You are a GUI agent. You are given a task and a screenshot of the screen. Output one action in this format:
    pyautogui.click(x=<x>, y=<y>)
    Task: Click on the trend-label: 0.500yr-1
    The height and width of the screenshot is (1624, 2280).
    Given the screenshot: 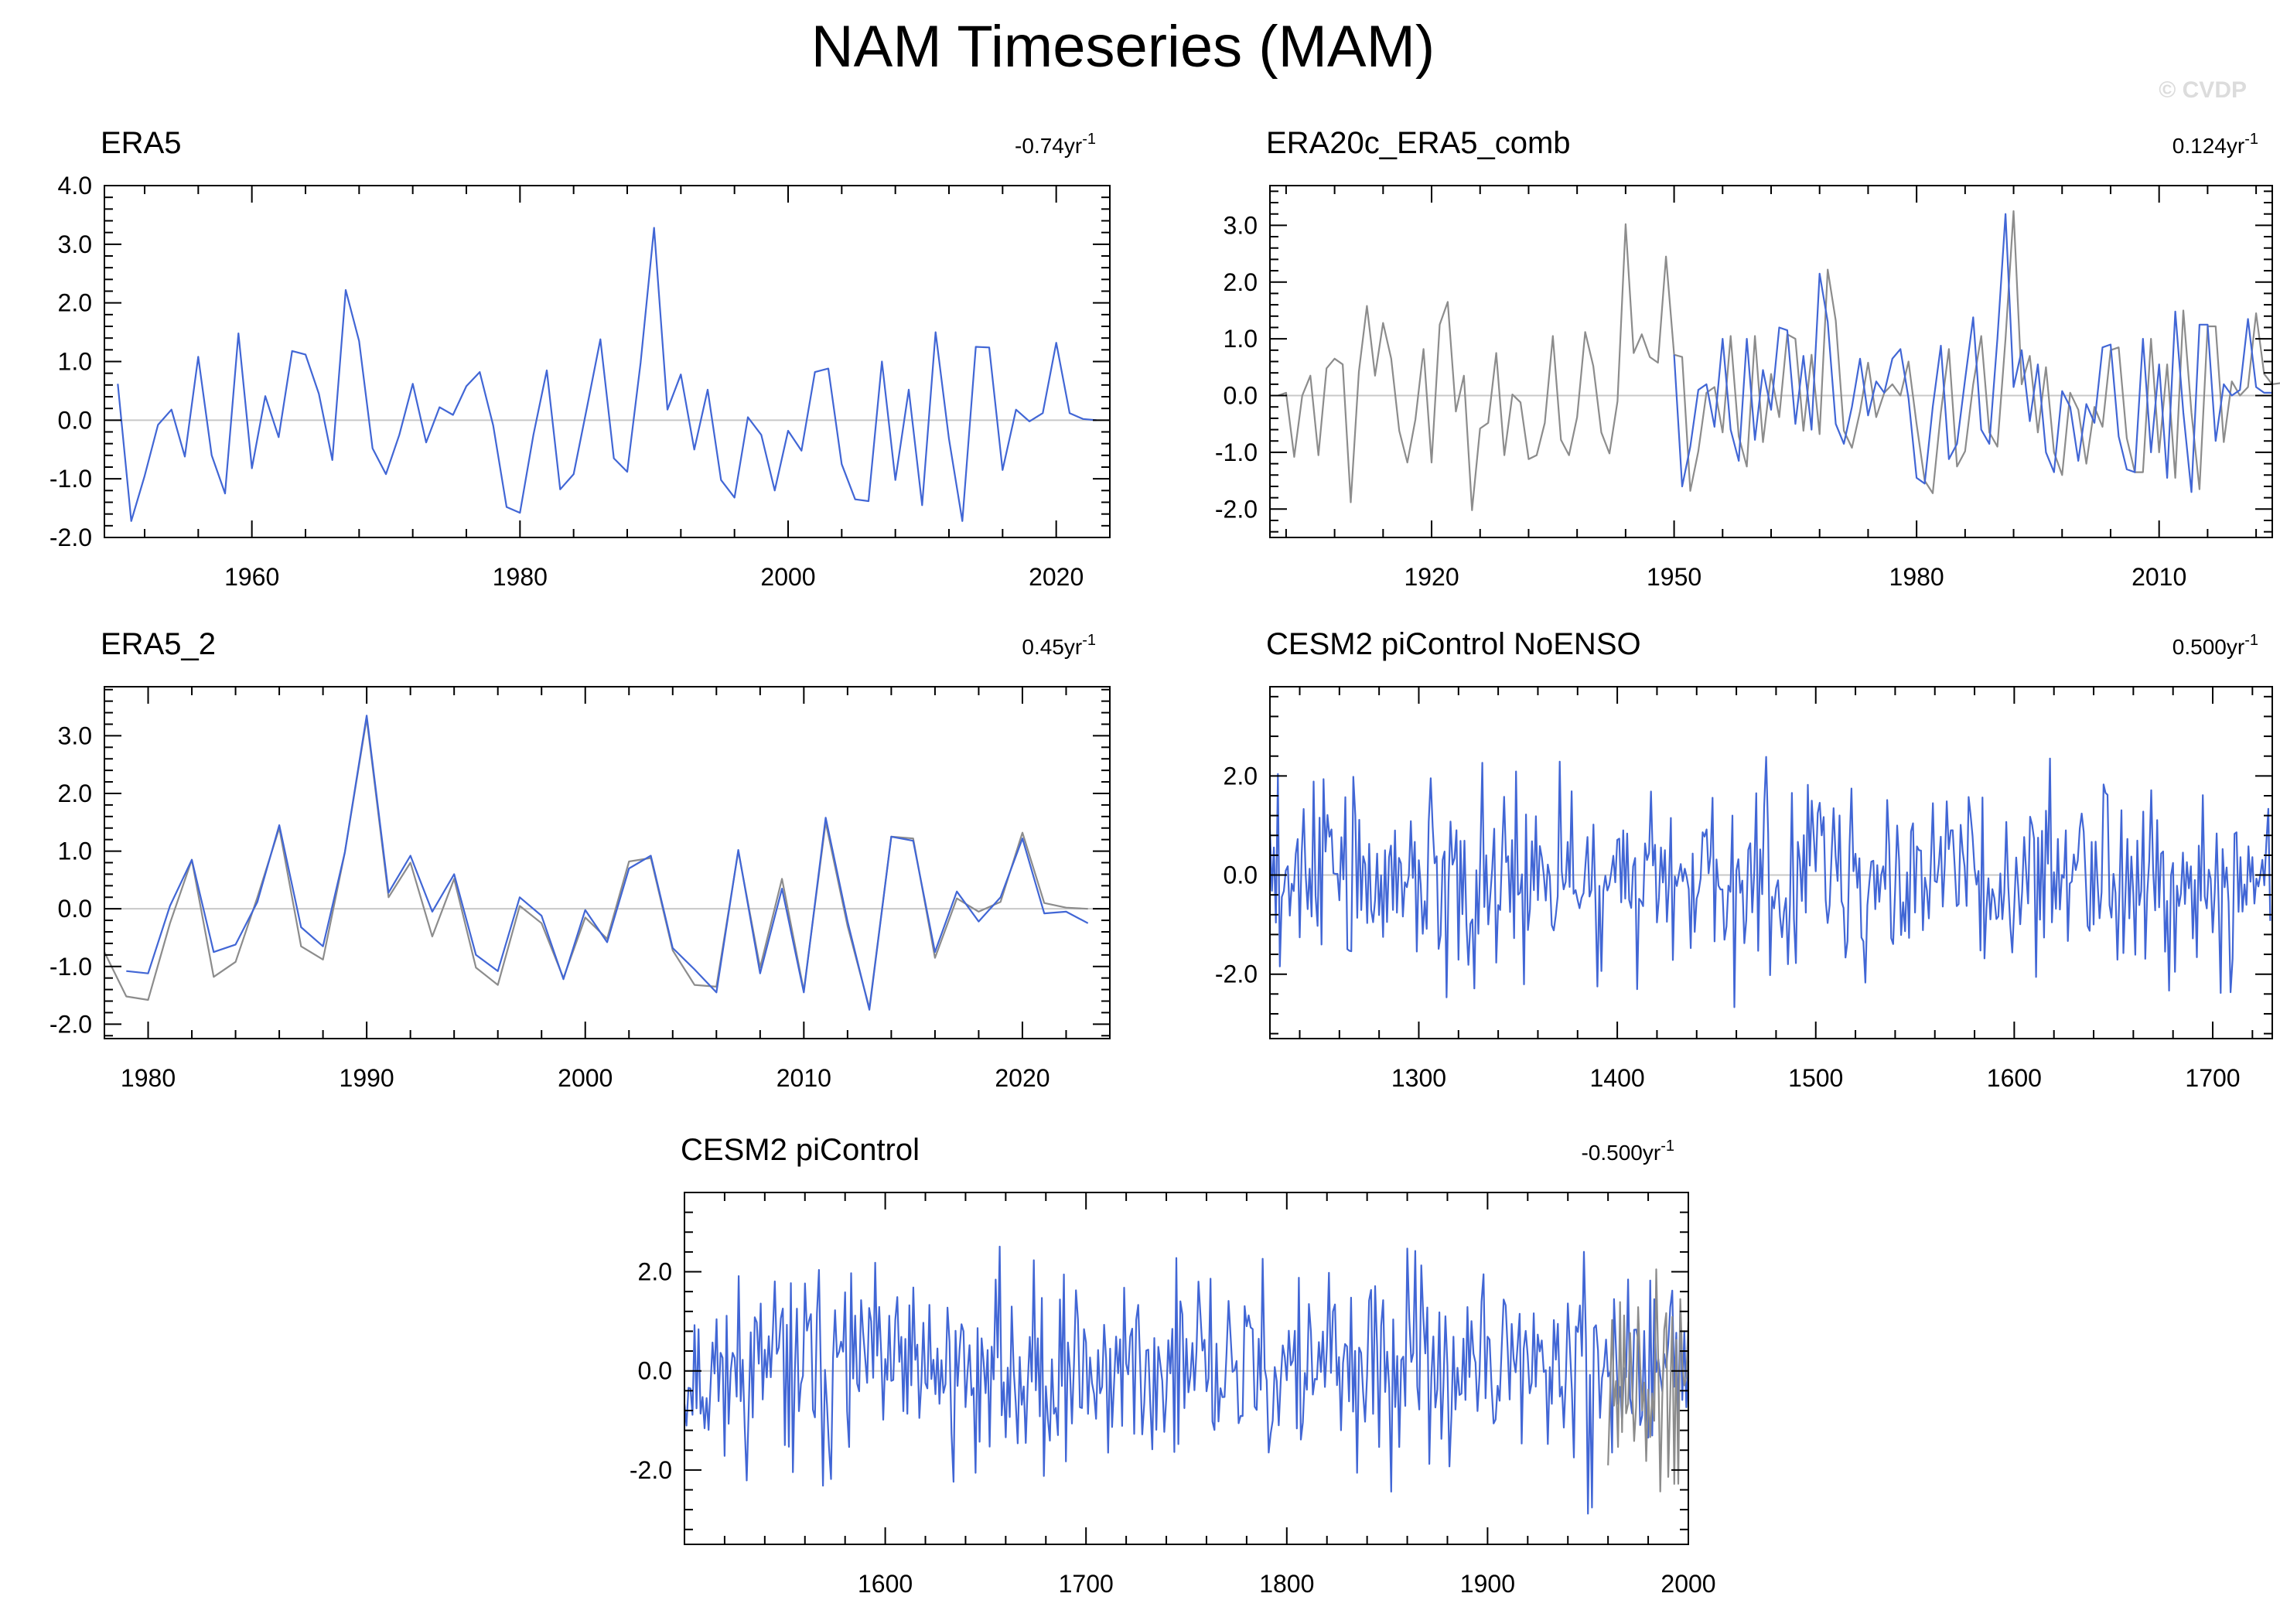 What is the action you would take?
    pyautogui.click(x=2215, y=645)
    